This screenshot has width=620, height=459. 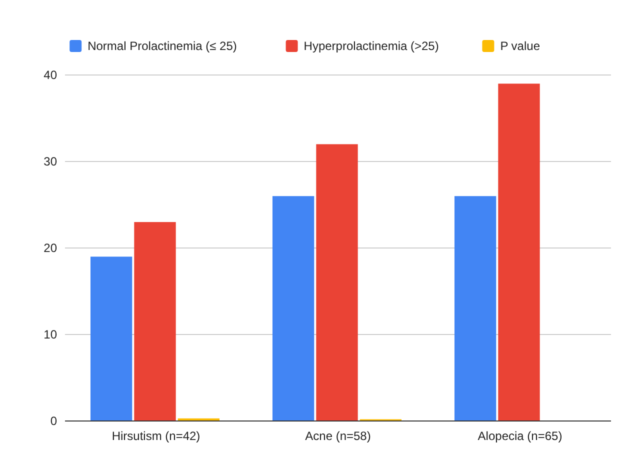 What do you see at coordinates (338, 436) in the screenshot?
I see `x-tick-label: Acne (n=58)` at bounding box center [338, 436].